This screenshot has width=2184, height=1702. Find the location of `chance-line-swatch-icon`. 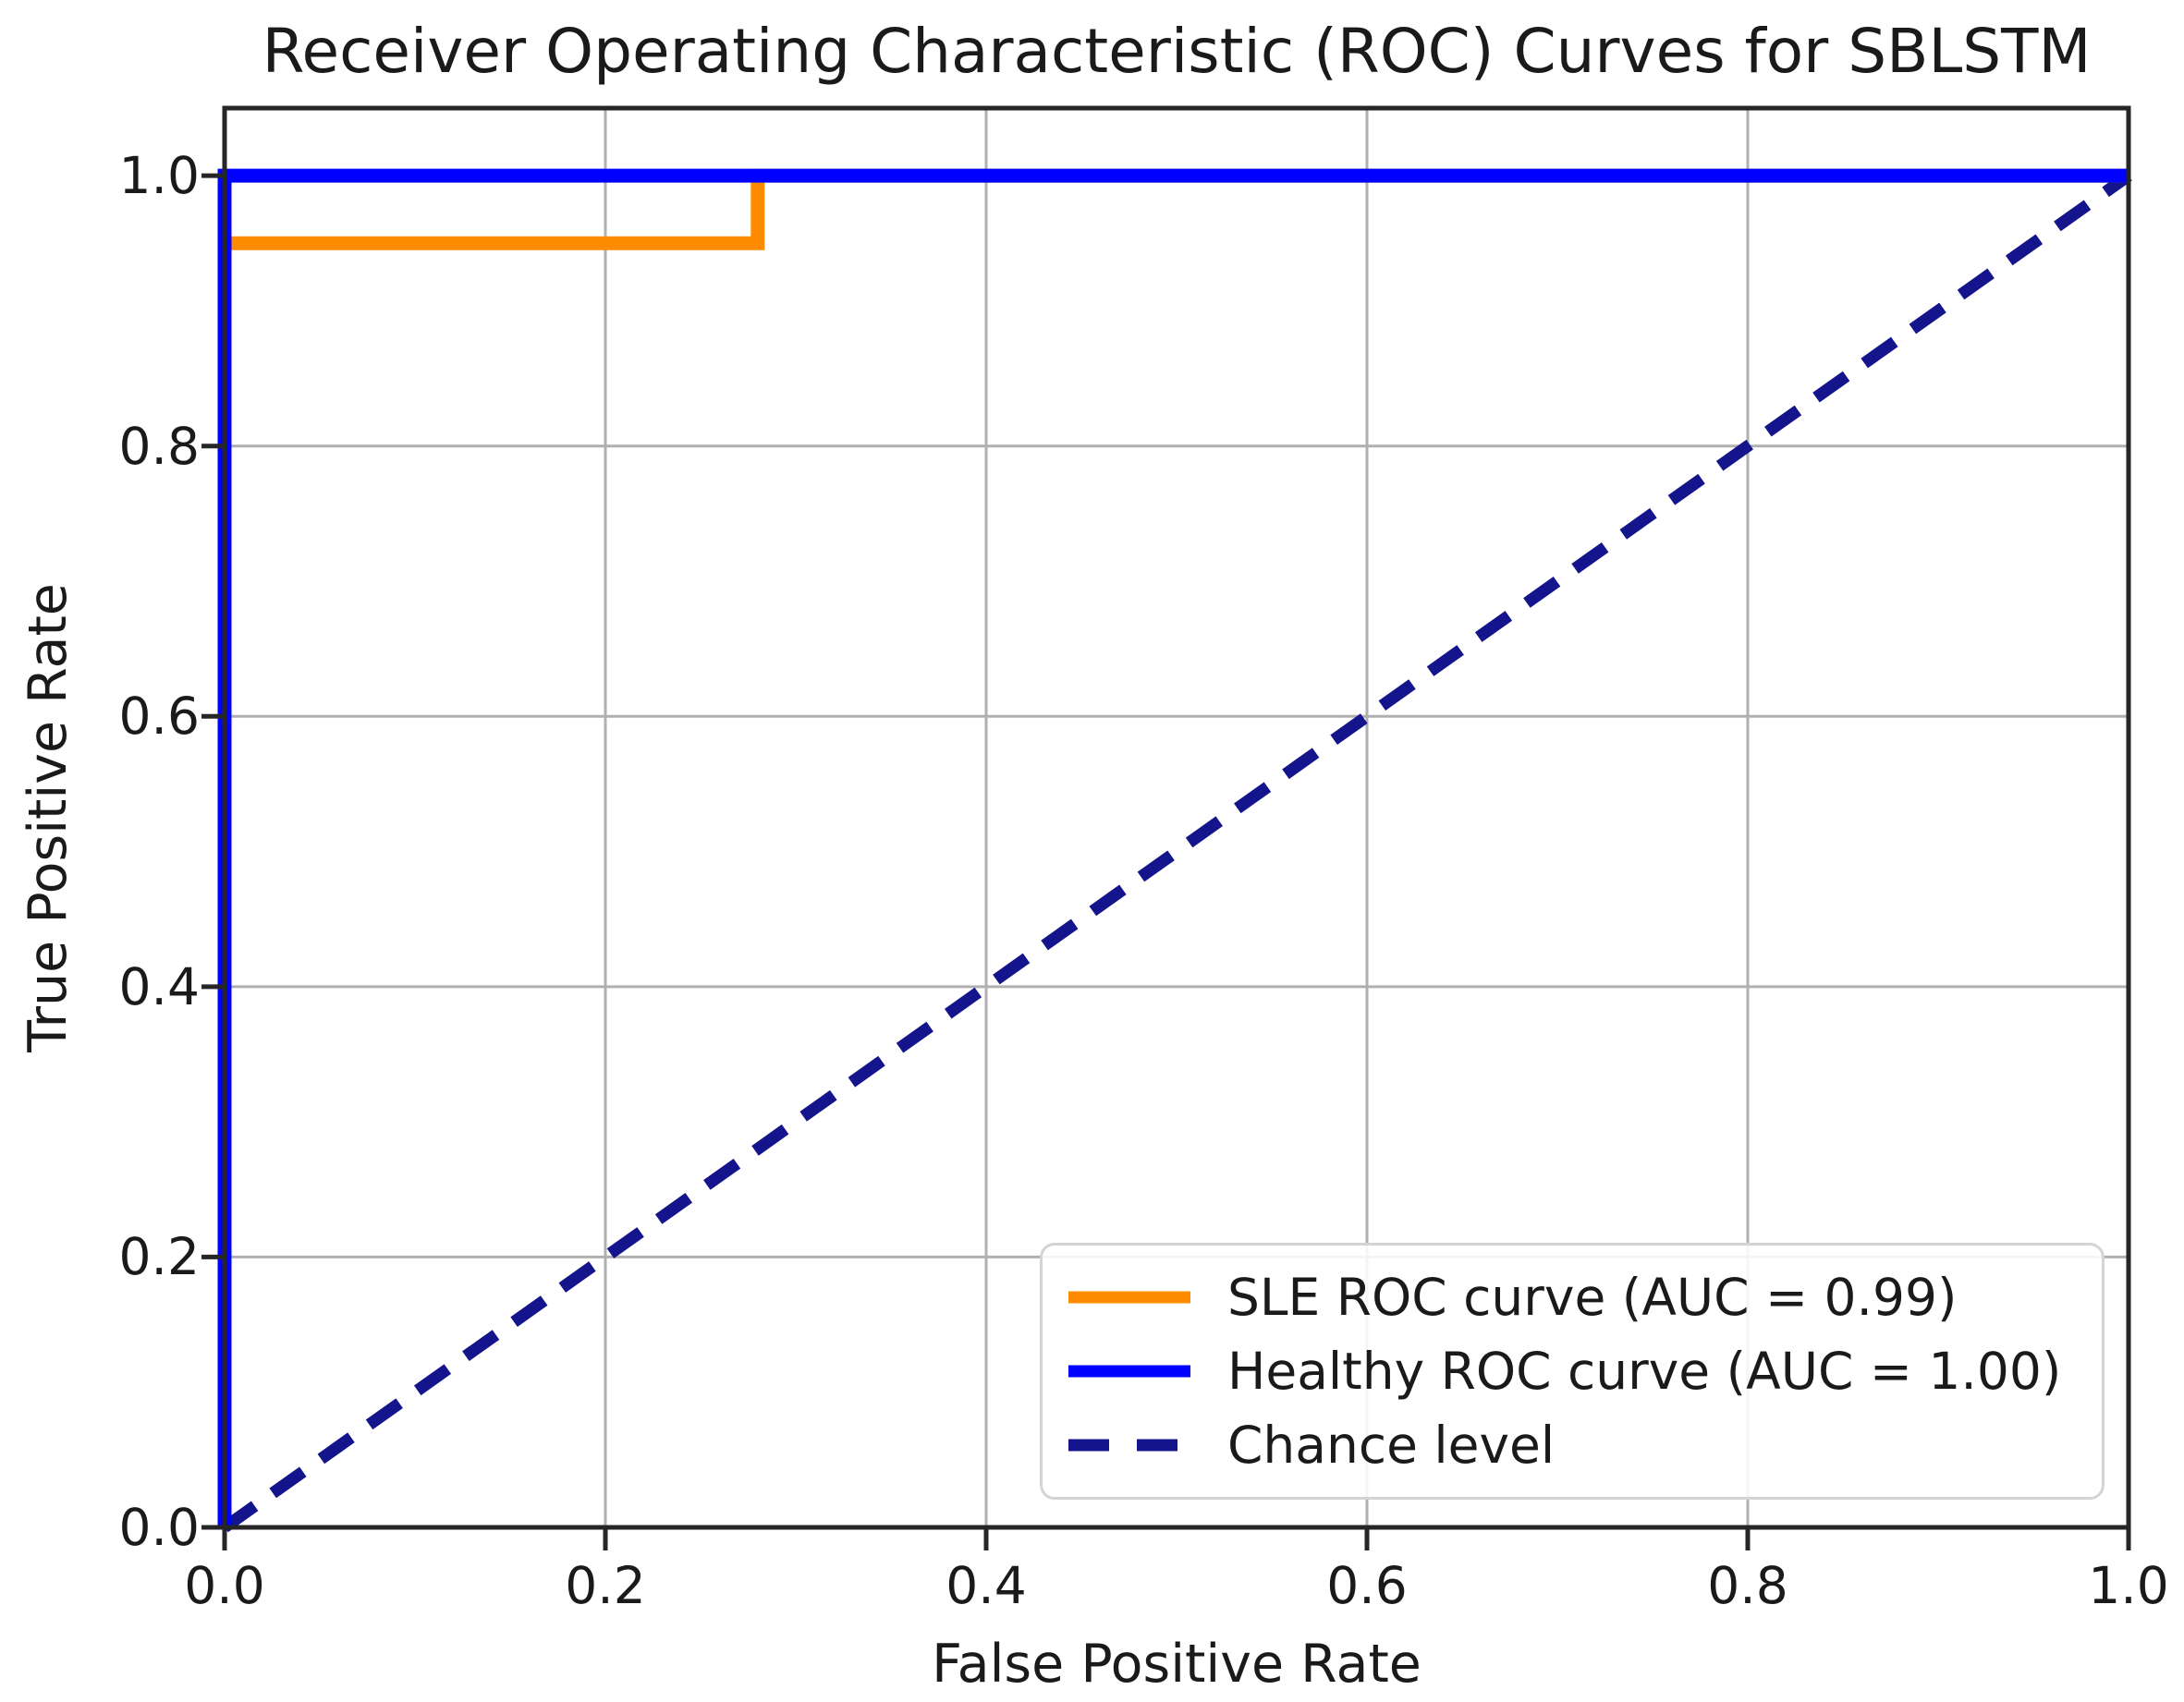

chance-line-swatch-icon is located at coordinates (1129, 1445).